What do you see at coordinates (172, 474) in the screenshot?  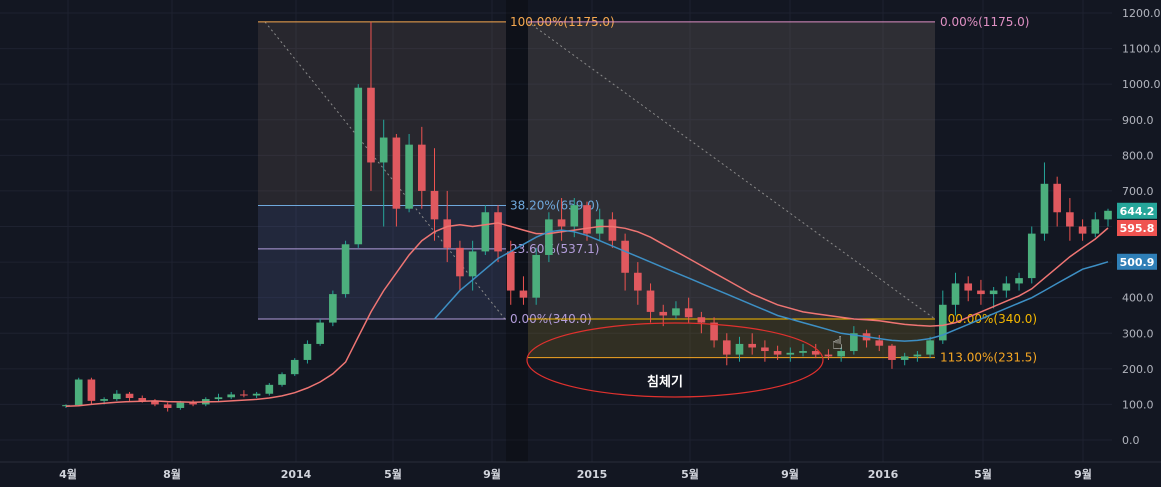 I see `x-axis-tick-label: 8월` at bounding box center [172, 474].